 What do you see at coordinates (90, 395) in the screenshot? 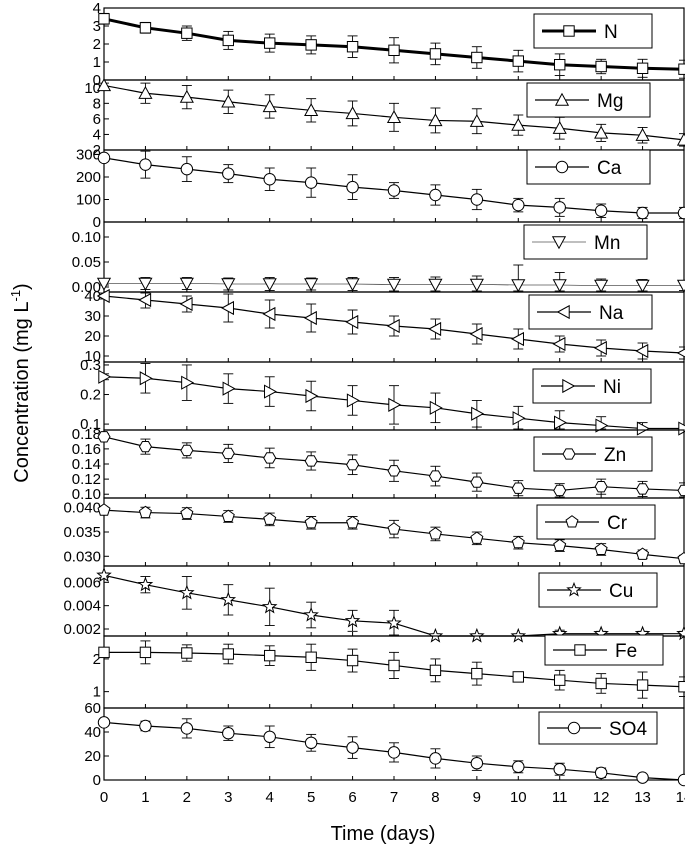
I see `y-tick-label: 0.2` at bounding box center [90, 395].